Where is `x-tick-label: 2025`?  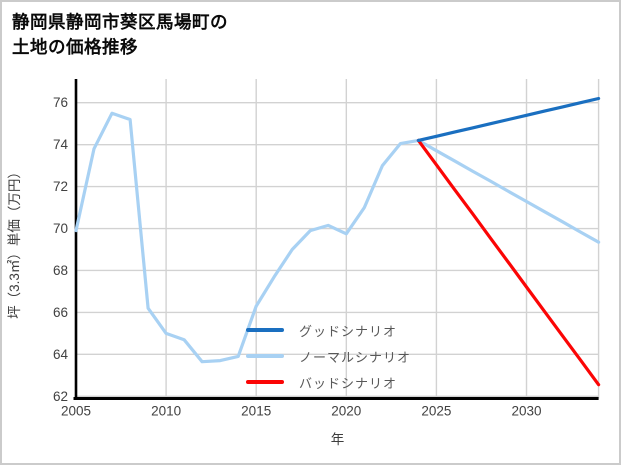
x-tick-label: 2025 is located at coordinates (436, 411).